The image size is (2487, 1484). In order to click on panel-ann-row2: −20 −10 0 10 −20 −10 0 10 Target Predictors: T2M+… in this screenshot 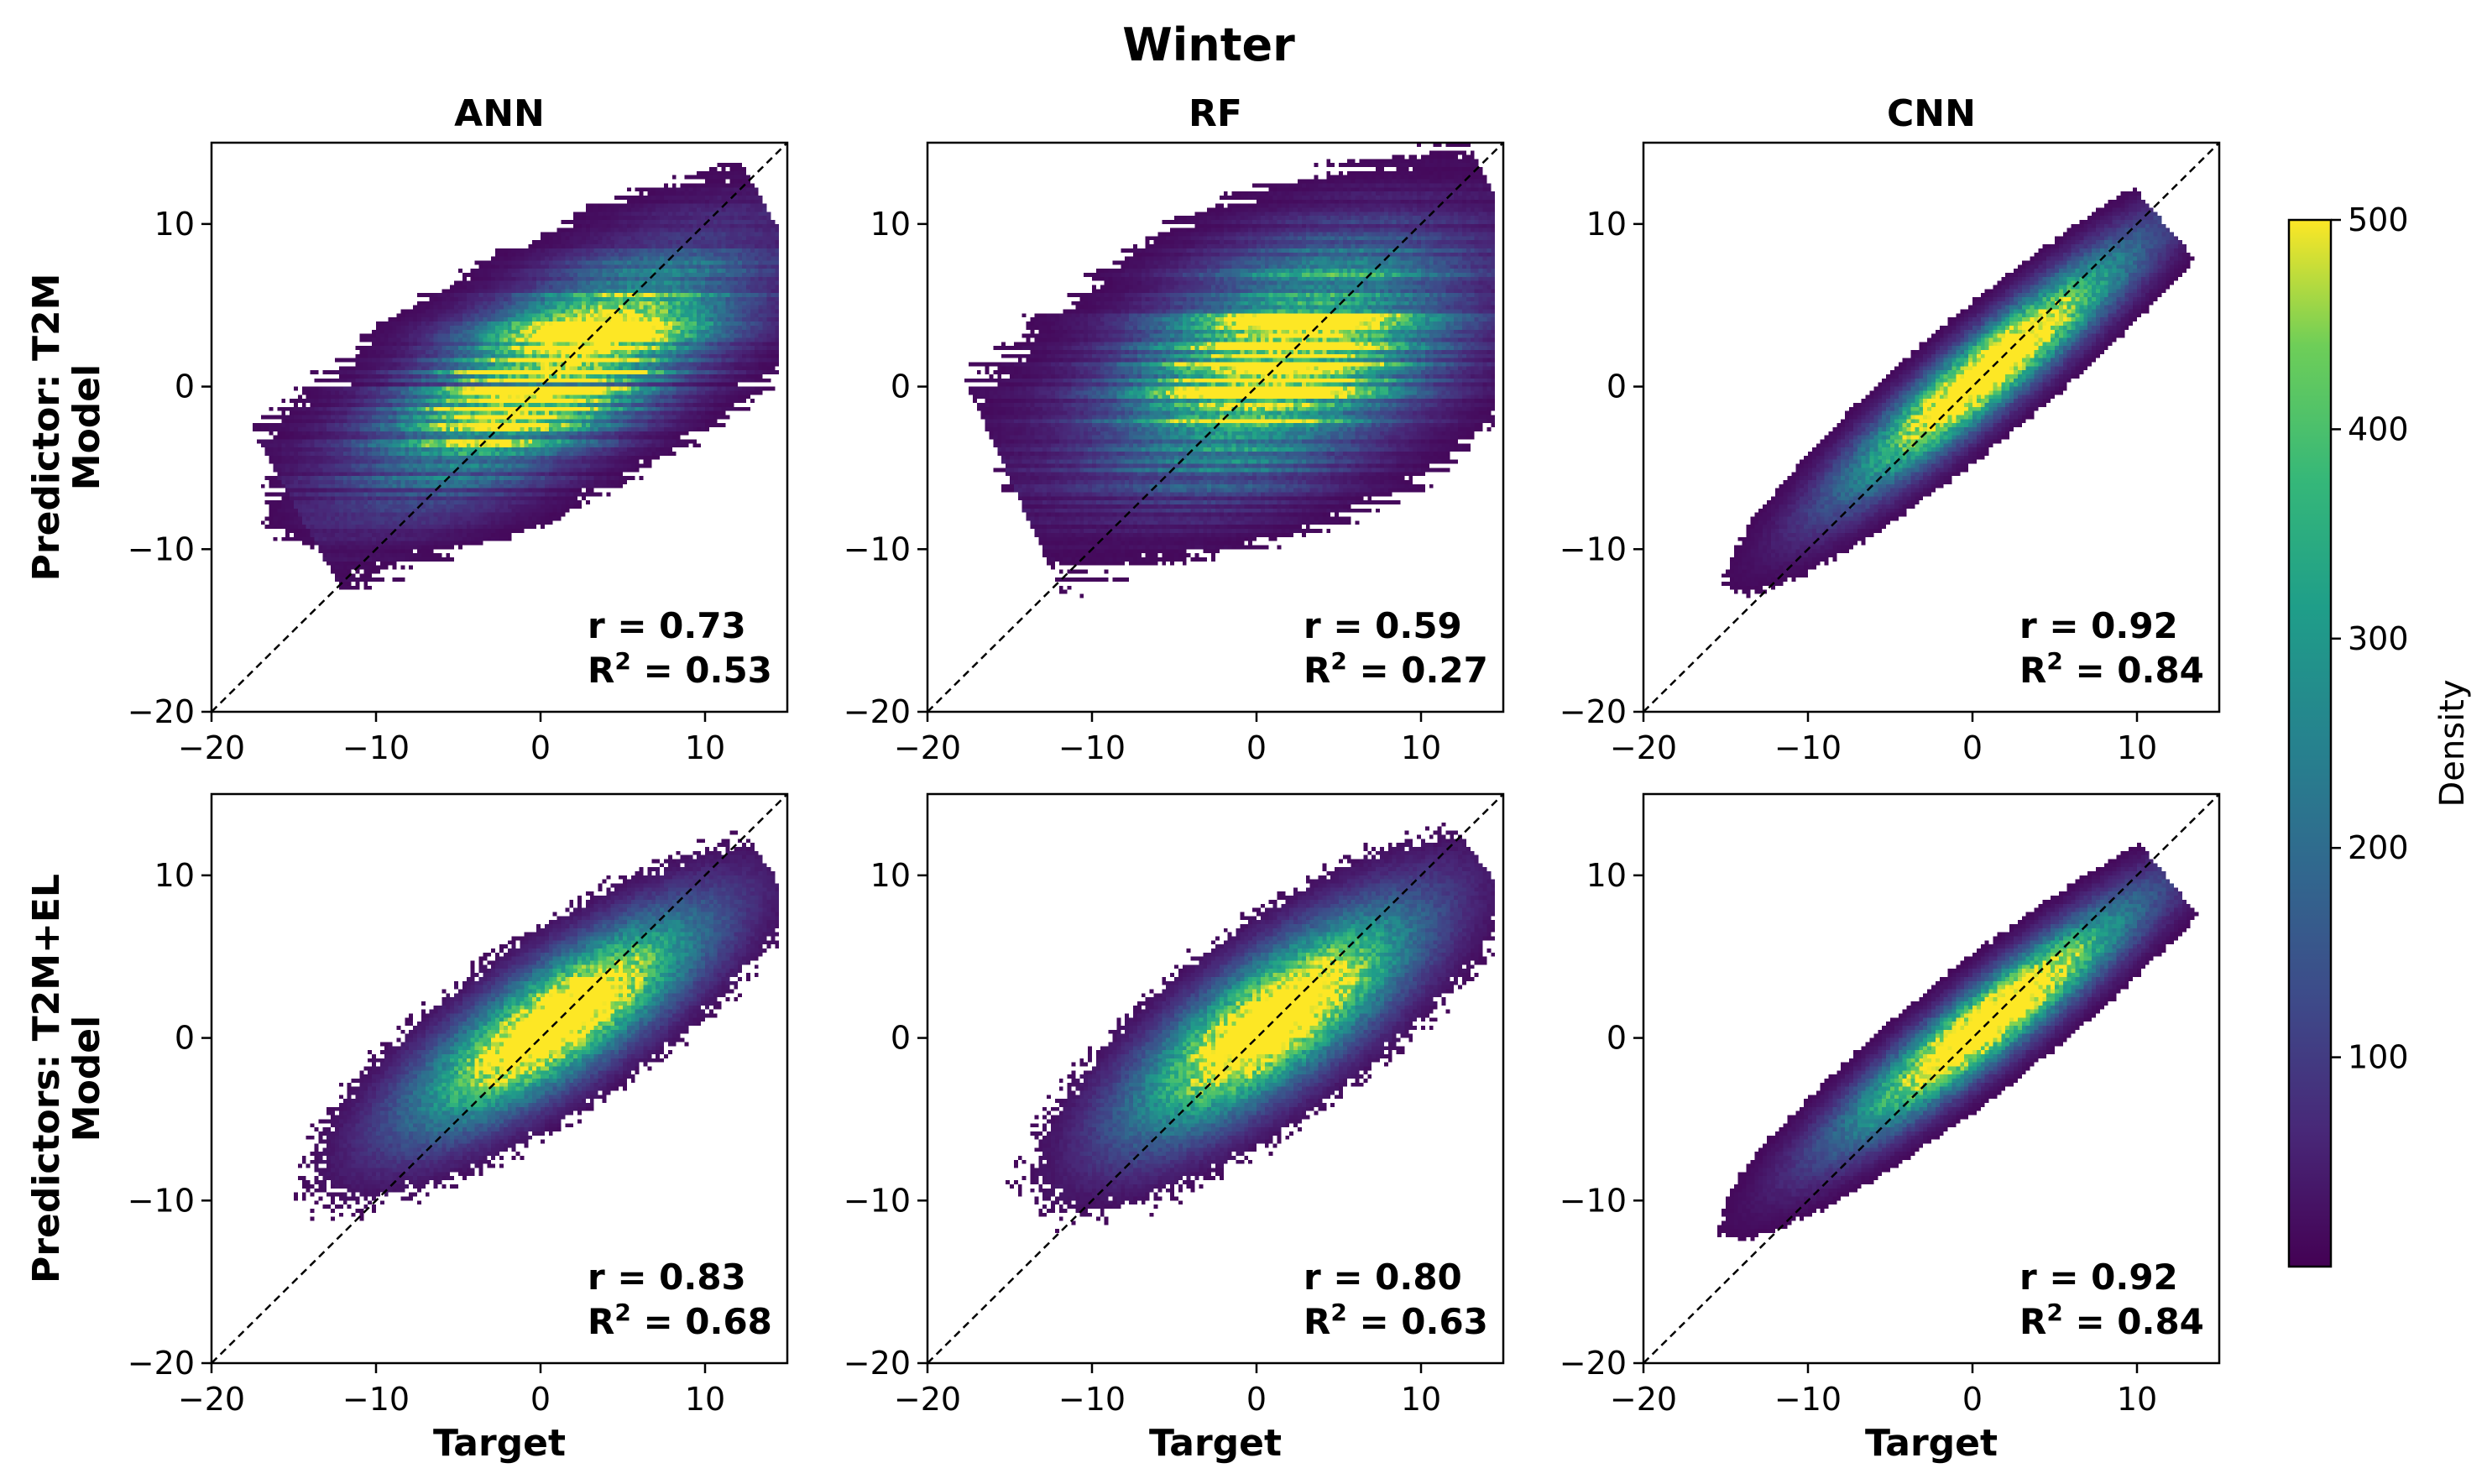, I will do `click(407, 1128)`.